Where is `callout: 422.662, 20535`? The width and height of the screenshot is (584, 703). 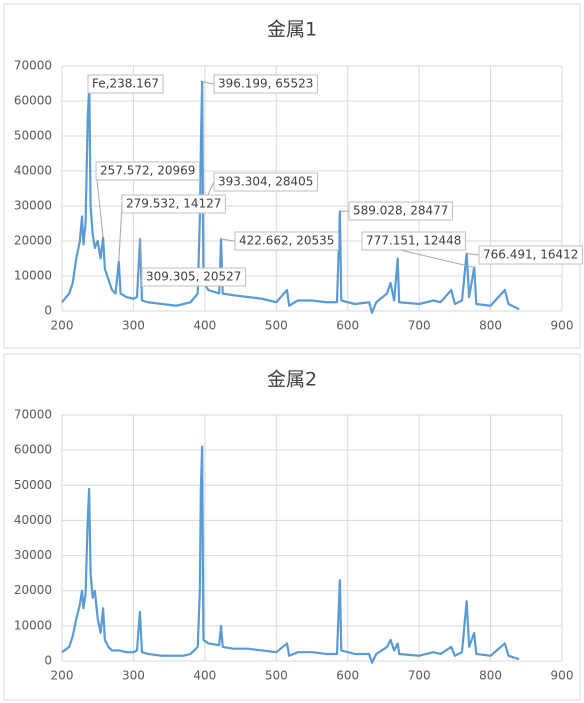
callout: 422.662, 20535 is located at coordinates (279, 241).